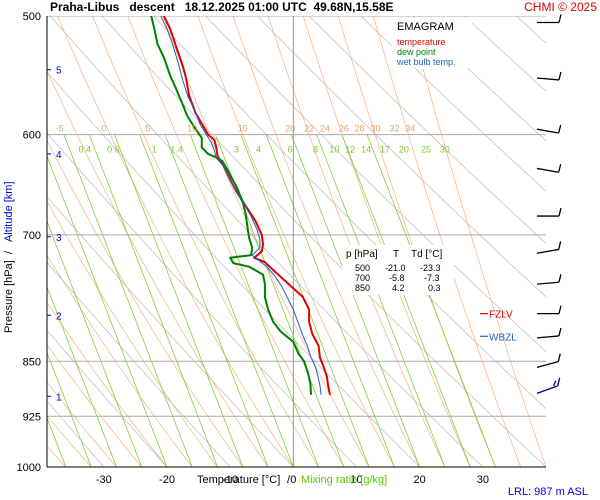  I want to click on altitude-tick-label: 5, so click(59, 71).